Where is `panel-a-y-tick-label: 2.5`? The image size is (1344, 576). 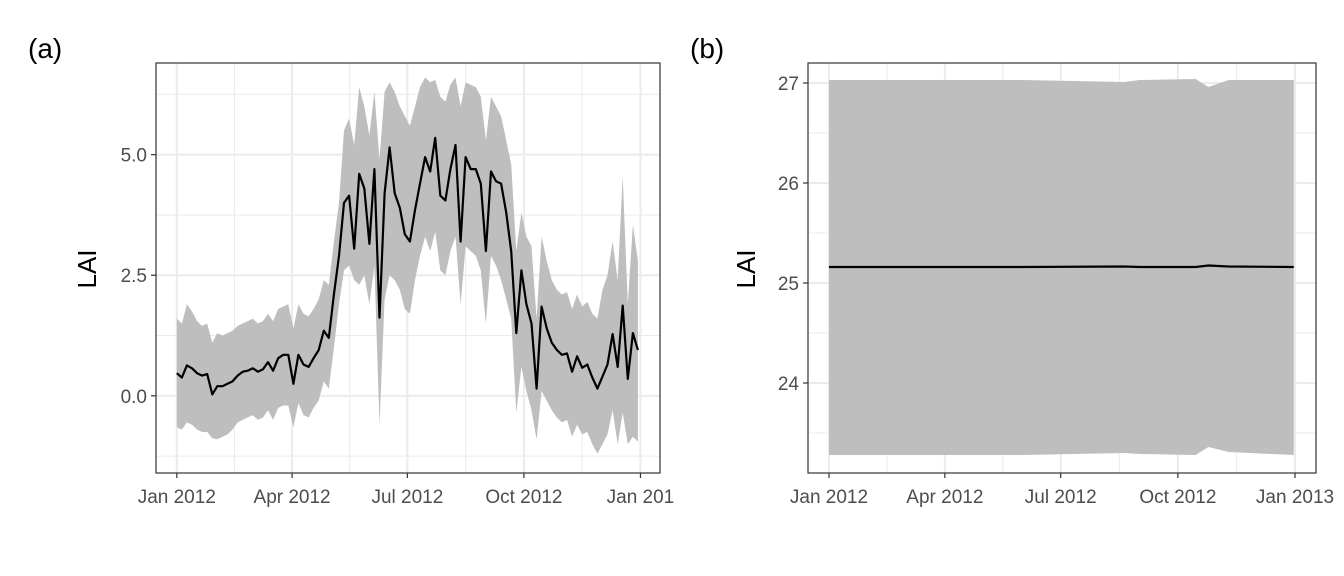
panel-a-y-tick-label: 2.5 is located at coordinates (134, 276).